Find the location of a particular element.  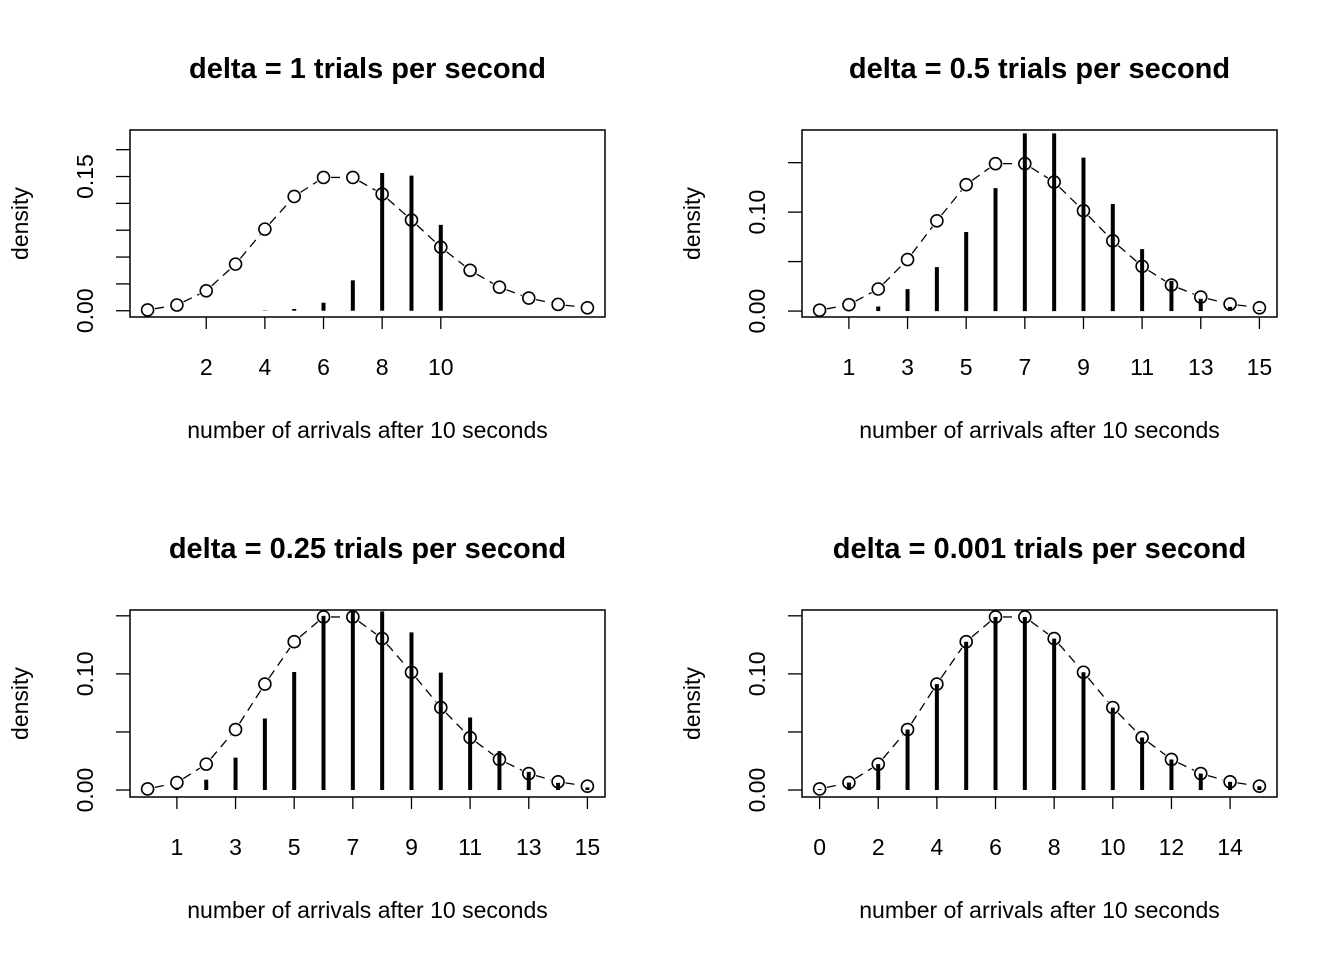

x-tick-label: 15 is located at coordinates (1260, 367).